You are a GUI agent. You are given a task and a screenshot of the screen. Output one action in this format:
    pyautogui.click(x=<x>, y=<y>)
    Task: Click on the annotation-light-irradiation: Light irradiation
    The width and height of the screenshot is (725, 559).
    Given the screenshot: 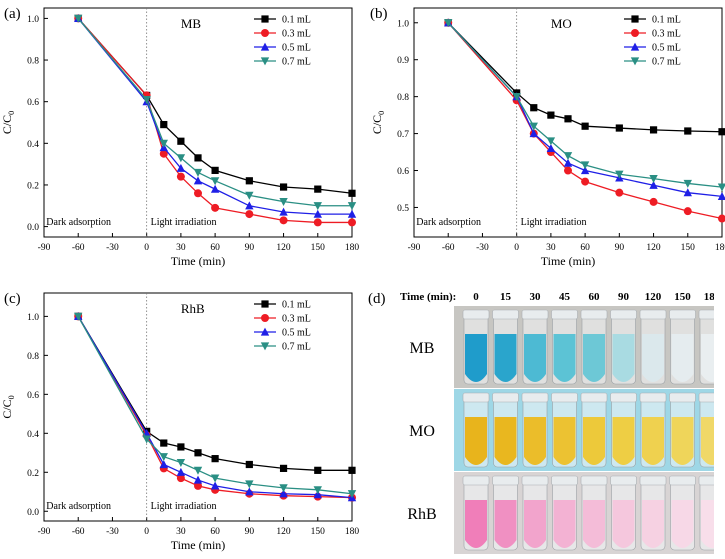 What is the action you would take?
    pyautogui.click(x=184, y=222)
    